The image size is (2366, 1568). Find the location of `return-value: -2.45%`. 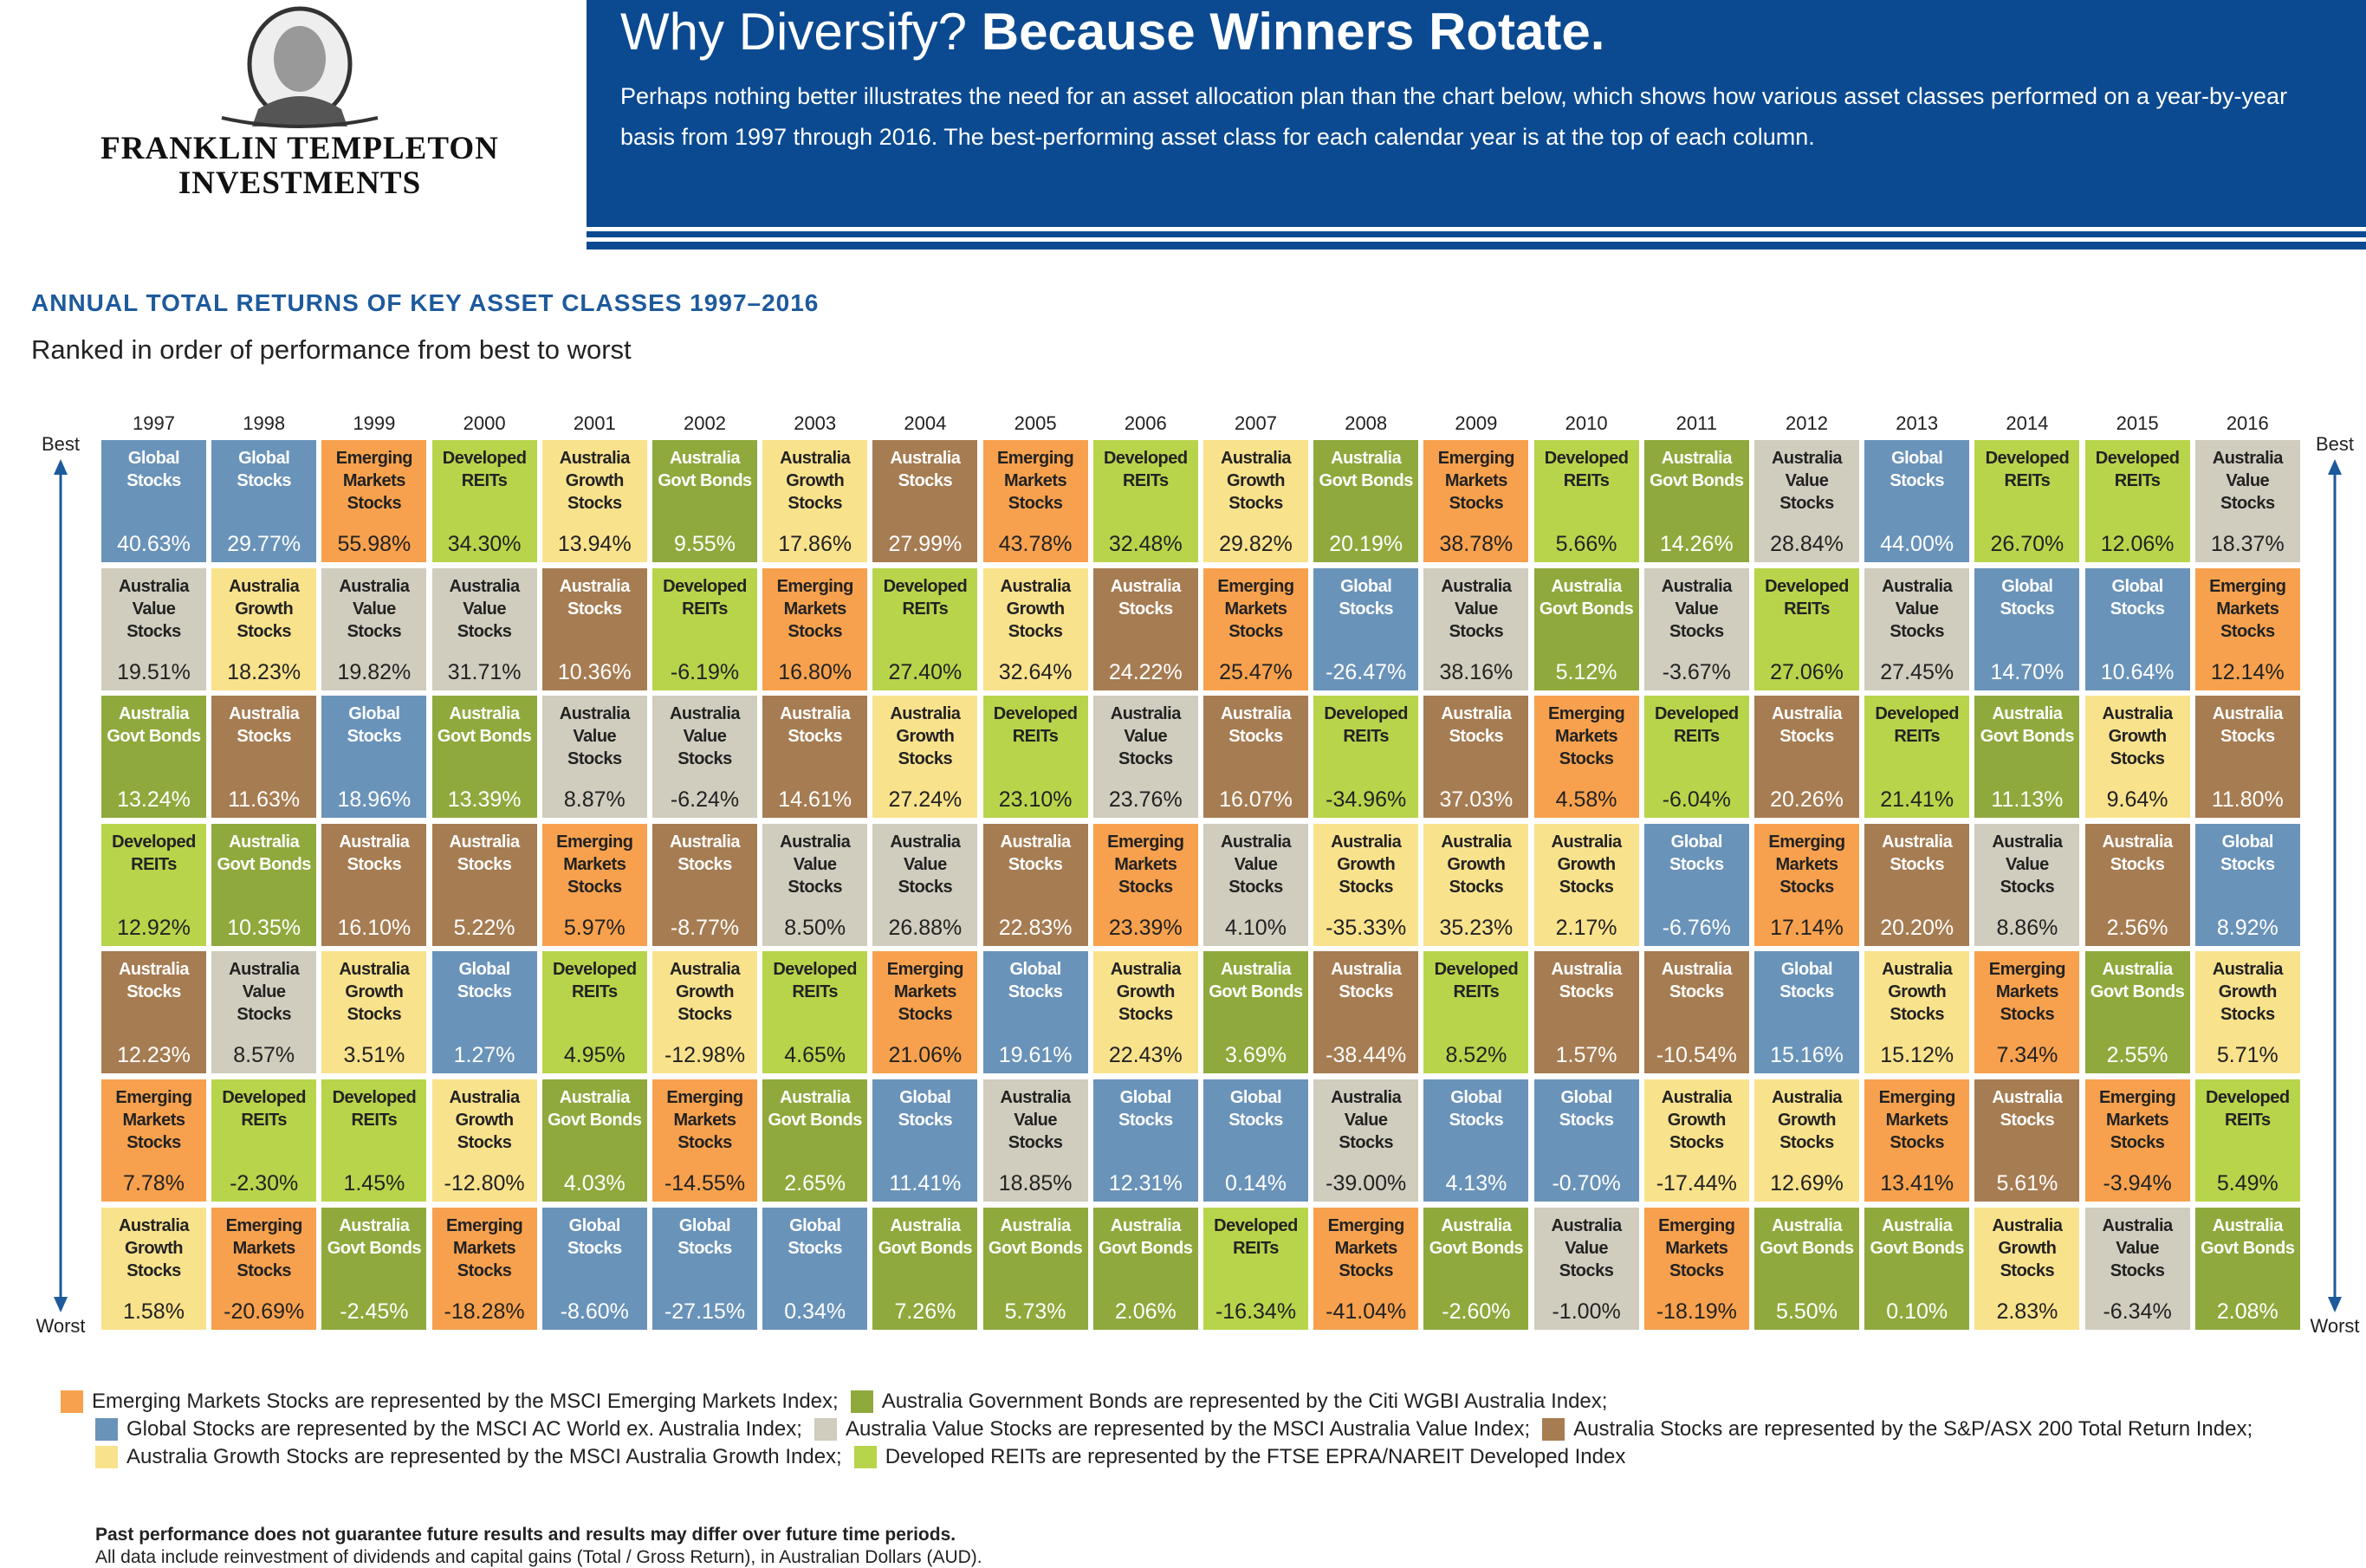

return-value: -2.45% is located at coordinates (374, 1311).